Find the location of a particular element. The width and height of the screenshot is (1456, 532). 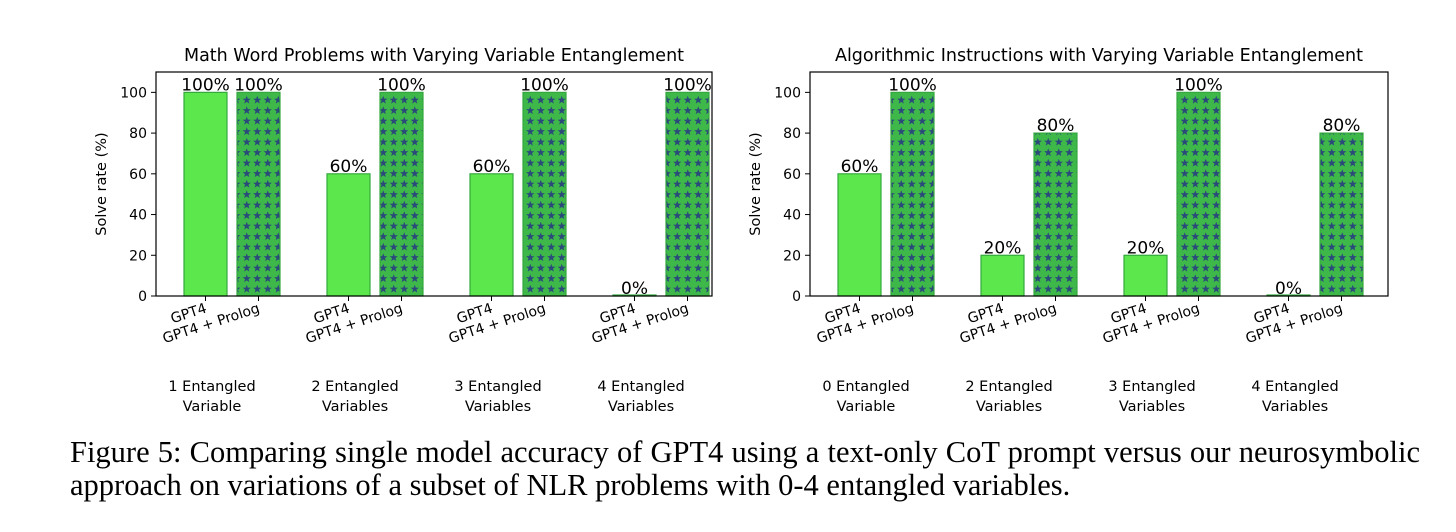

group-label: 0 Entangled is located at coordinates (865, 387).